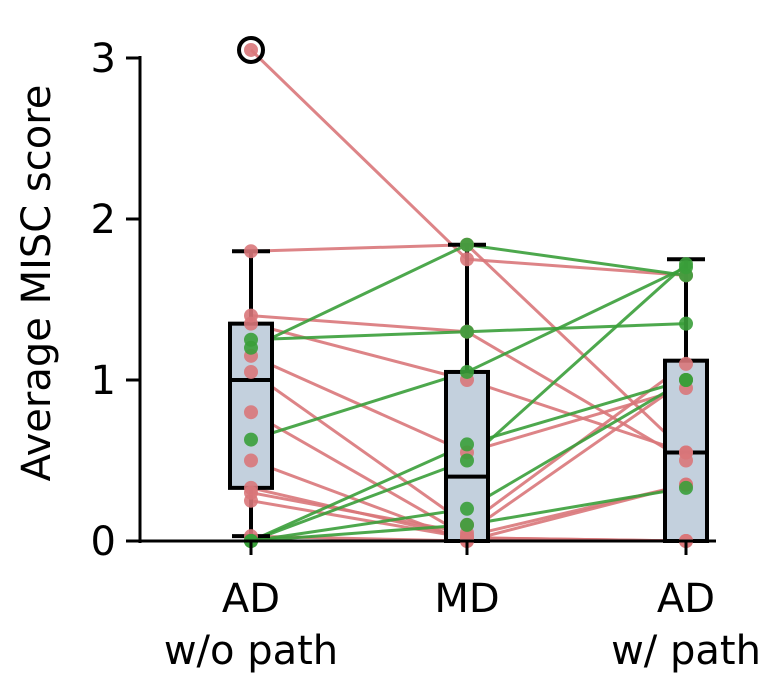 The width and height of the screenshot is (778, 681). What do you see at coordinates (103, 381) in the screenshot?
I see `y-tick-label: 1` at bounding box center [103, 381].